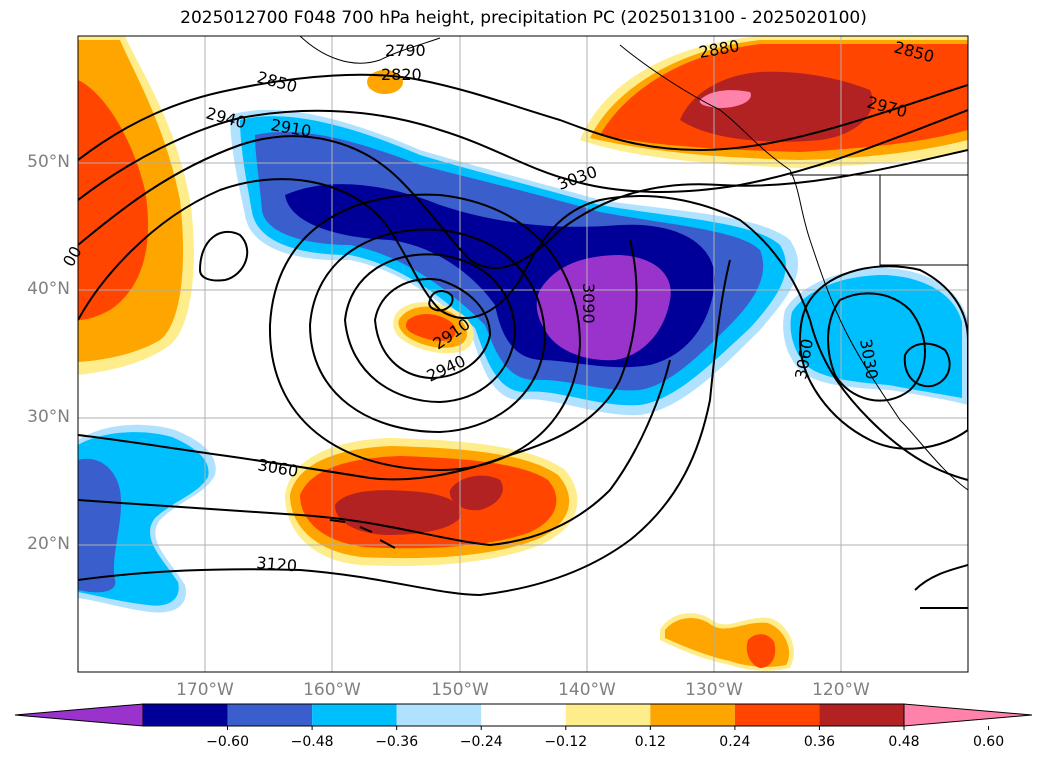 The width and height of the screenshot is (1047, 765). I want to click on contour-label: 3120, so click(277, 564).